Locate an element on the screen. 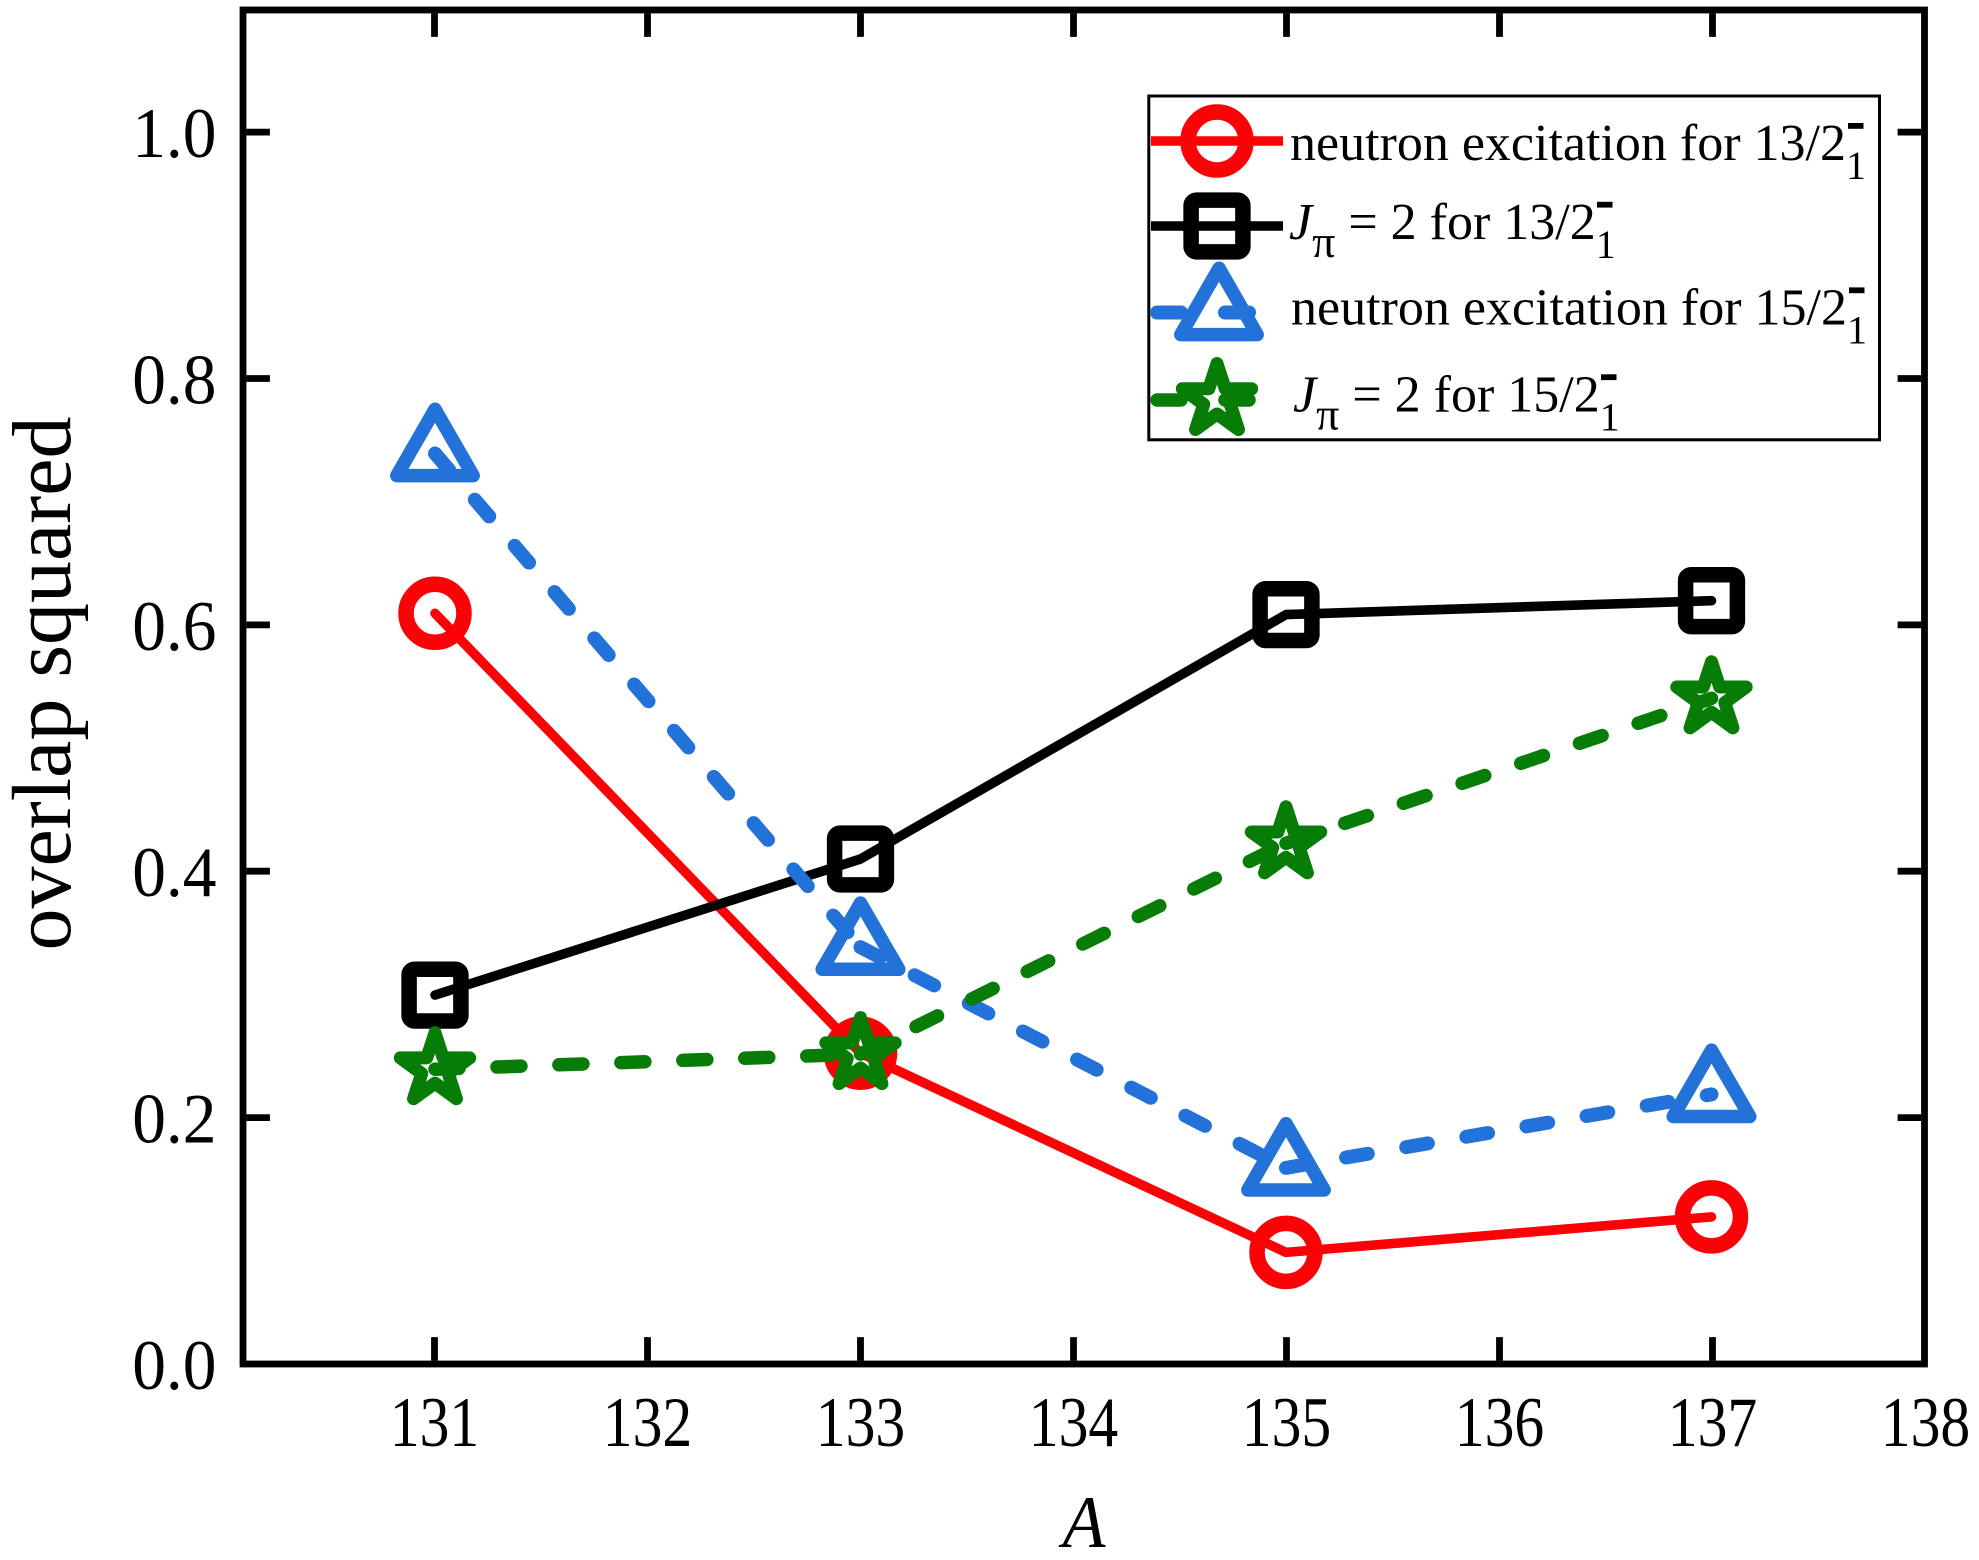  svg-text: Jπ = 2 for 15/21 is located at coordinates (1456, 402).